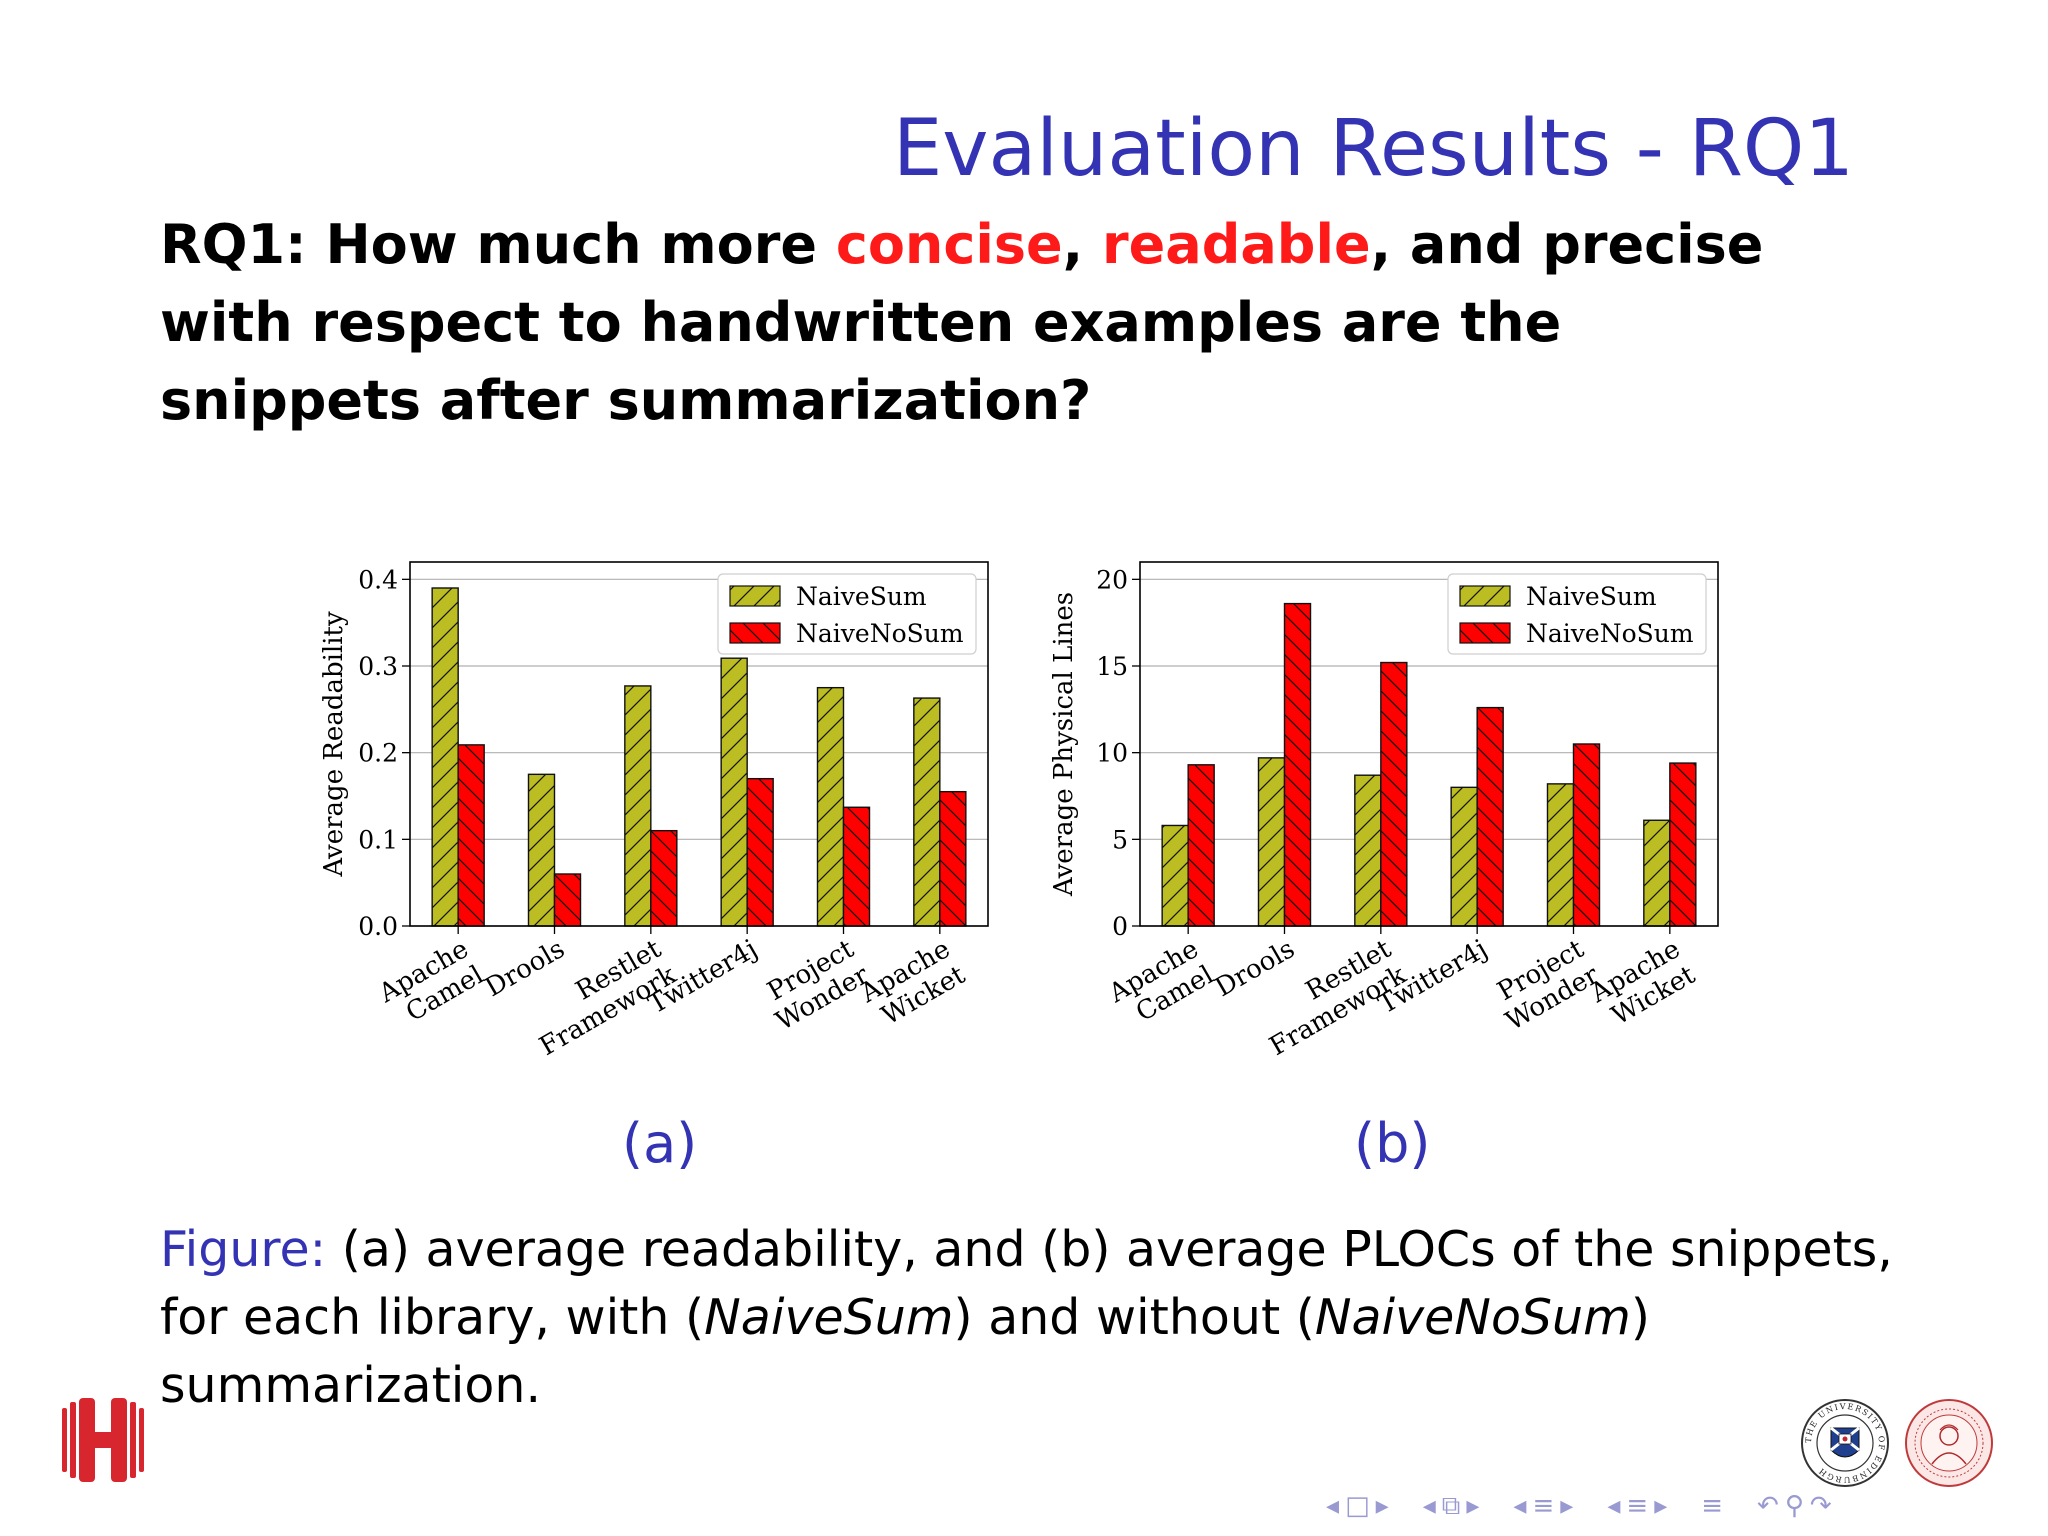 This screenshot has height=1536, width=2048. Describe the element at coordinates (103, 1440) in the screenshot. I see `h-logo: H` at that location.